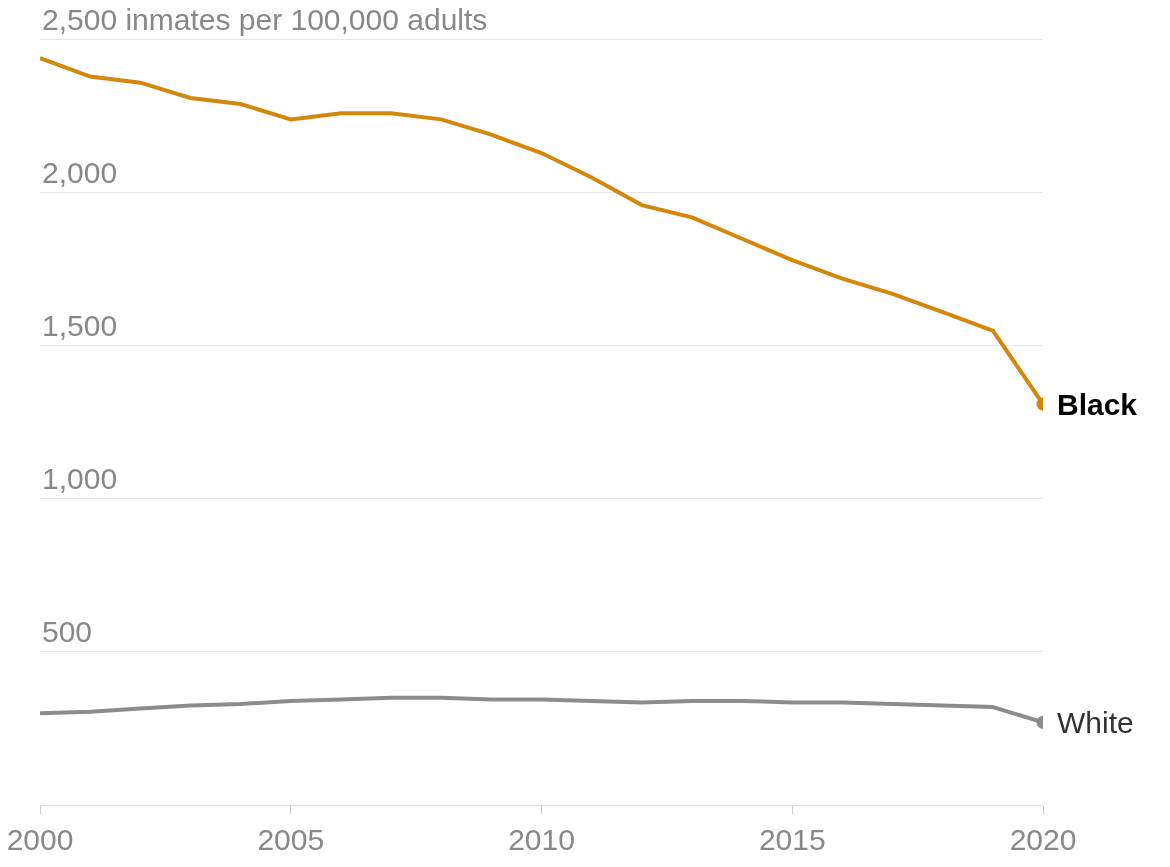  I want to click on y-tick-label: 2,500 inmates per 100,000 adults, so click(265, 19).